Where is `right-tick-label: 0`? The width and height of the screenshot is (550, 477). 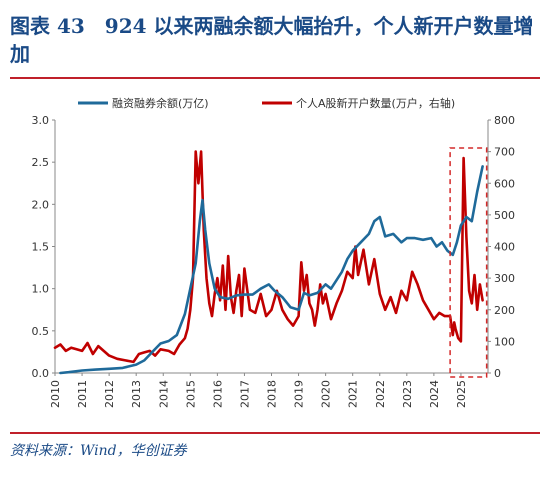 right-tick-label: 0 is located at coordinates (497, 373).